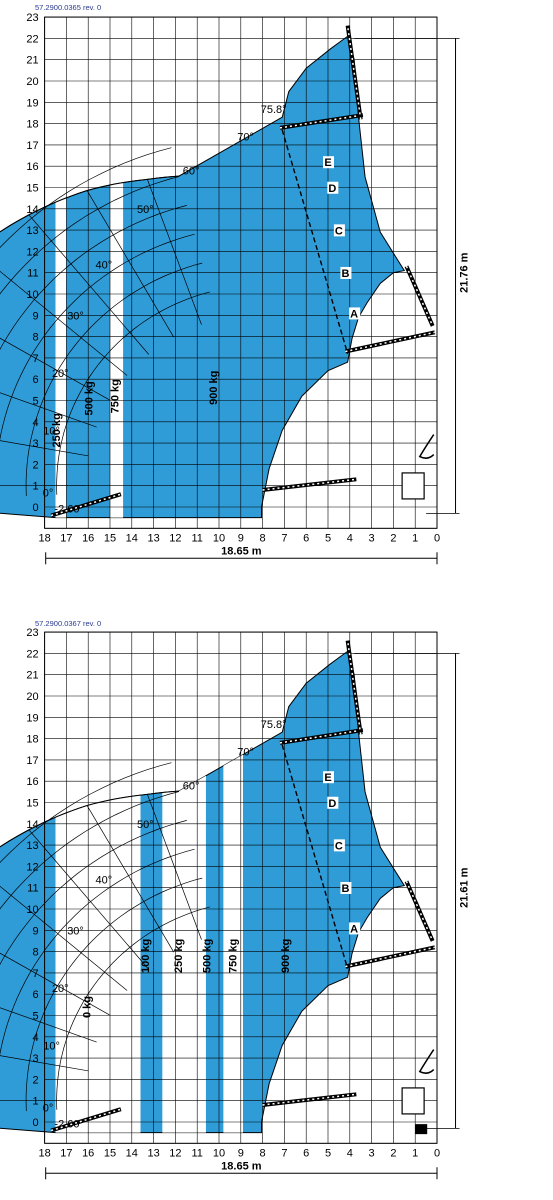 This screenshot has height=1200, width=553. I want to click on height-label: 21.61 m, so click(465, 887).